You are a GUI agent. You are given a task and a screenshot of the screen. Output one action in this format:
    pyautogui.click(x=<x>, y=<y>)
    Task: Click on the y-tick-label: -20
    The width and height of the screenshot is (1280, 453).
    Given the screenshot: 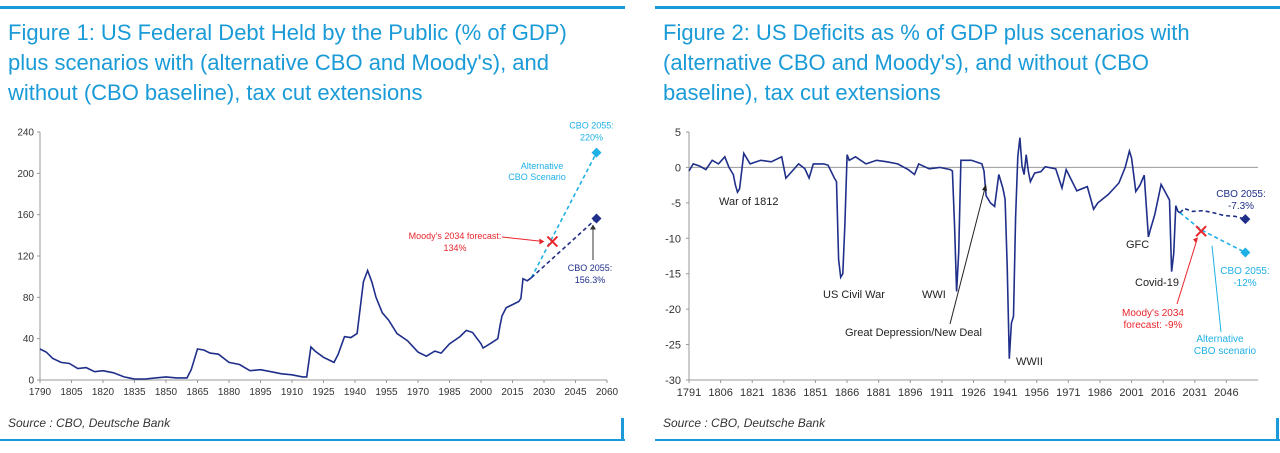 What is the action you would take?
    pyautogui.click(x=673, y=310)
    